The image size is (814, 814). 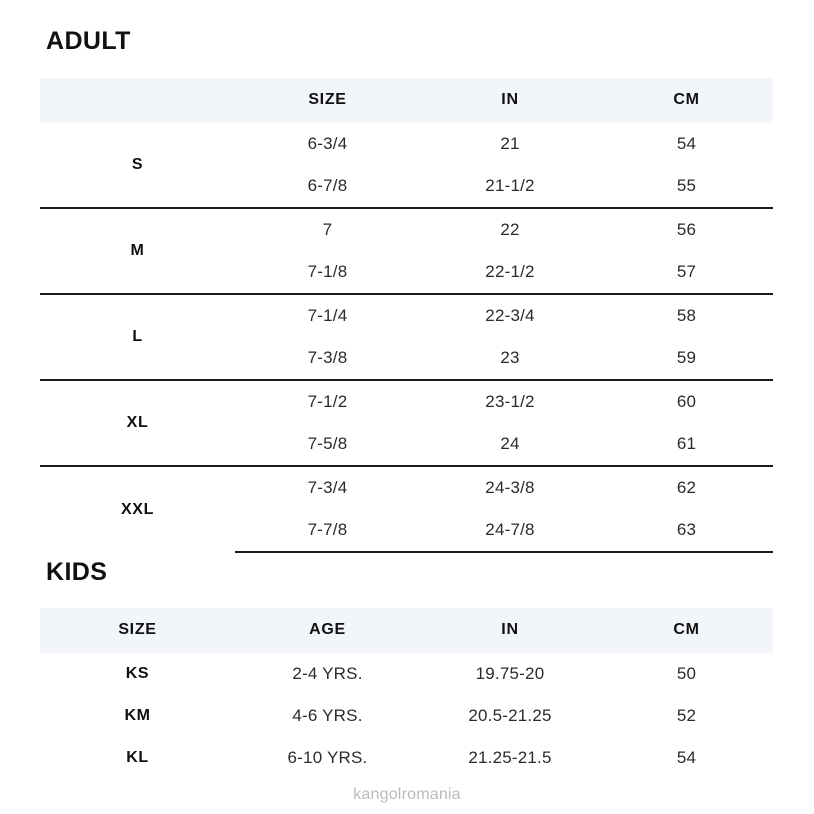 What do you see at coordinates (510, 229) in the screenshot?
I see `adult-cell-in: 22` at bounding box center [510, 229].